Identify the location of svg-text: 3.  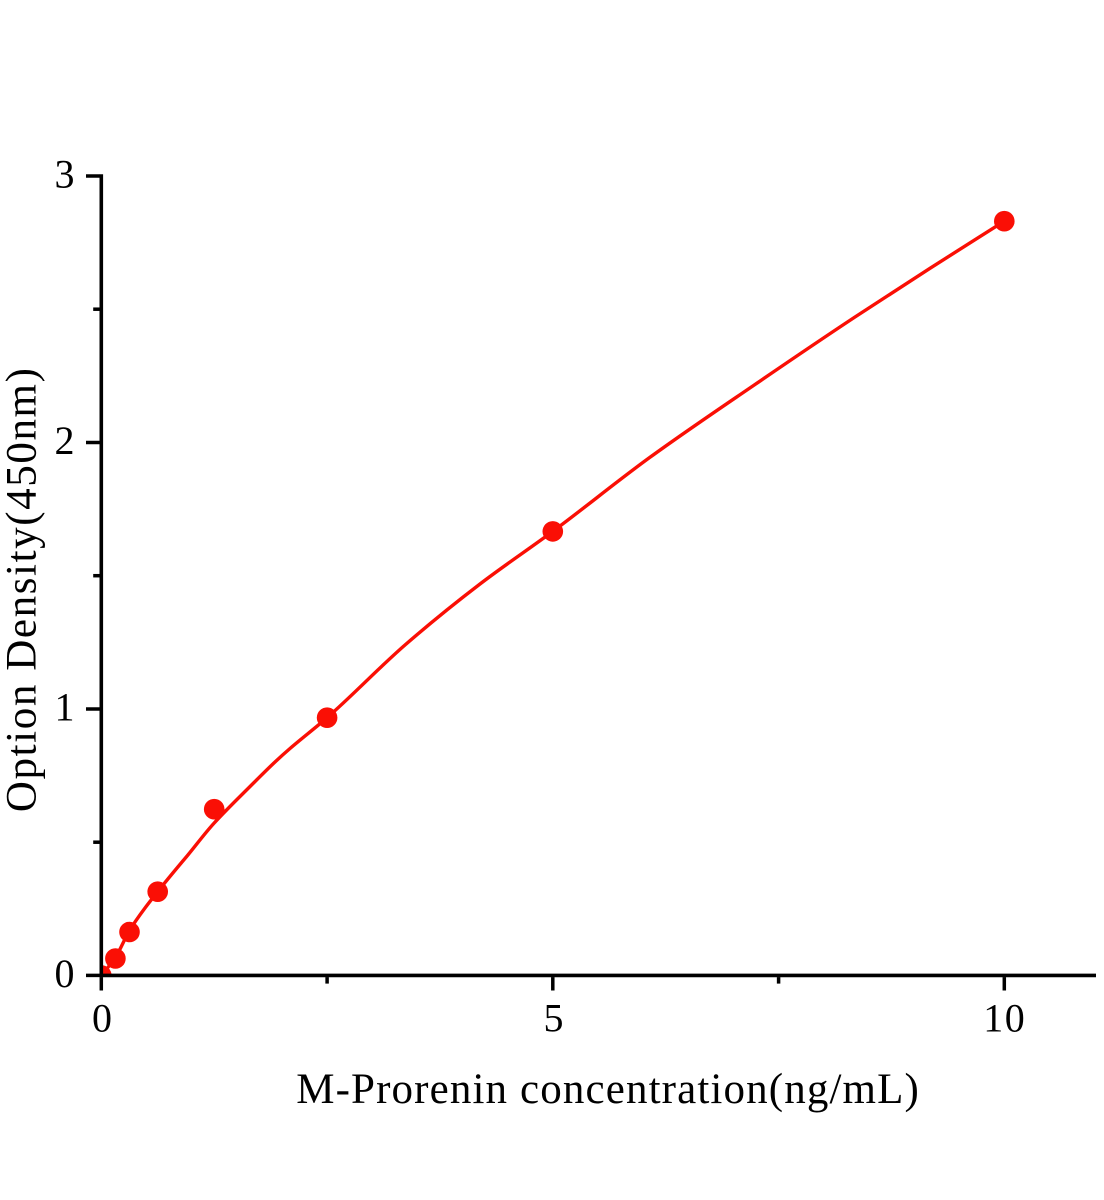
(65, 173).